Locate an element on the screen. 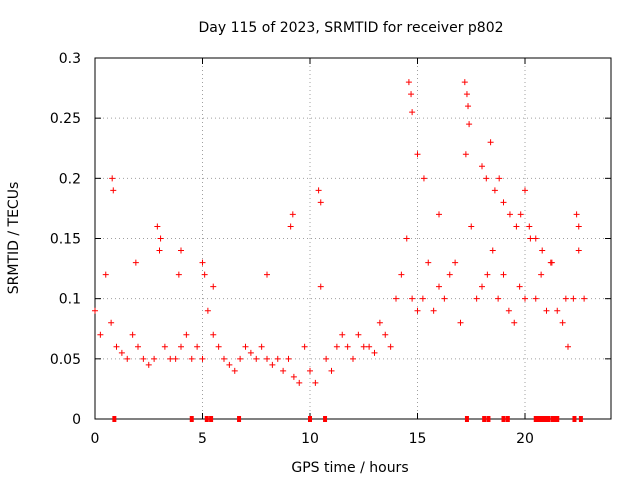 The image size is (640, 480). y-tick-label: 0.25 is located at coordinates (65, 119).